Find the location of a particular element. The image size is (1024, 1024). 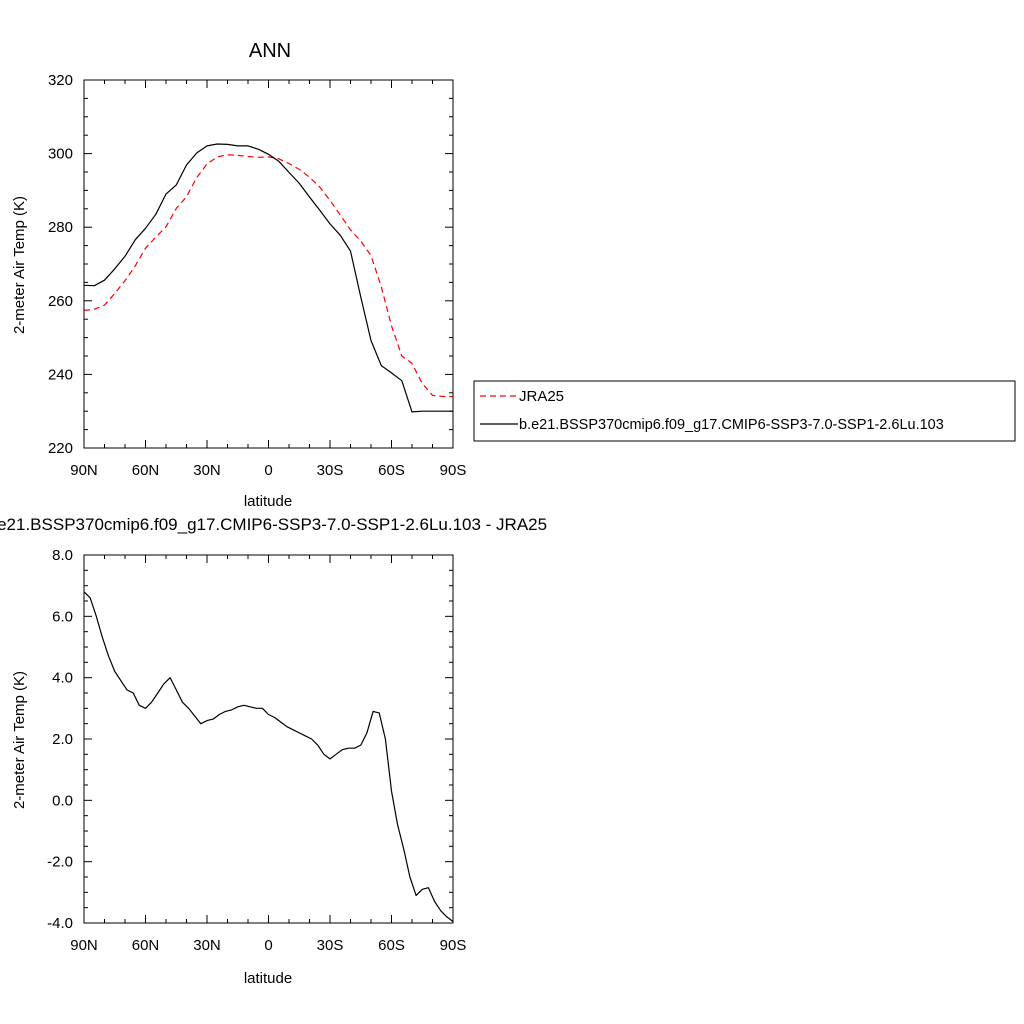

bottom-x-tick-label: 90S is located at coordinates (453, 945).